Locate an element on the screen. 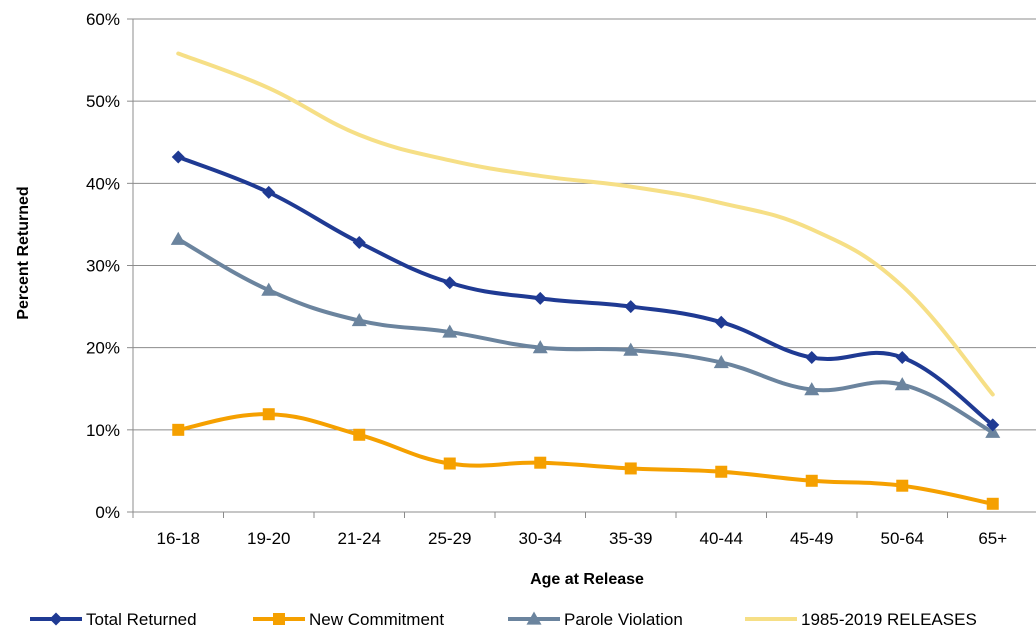 This screenshot has width=1036, height=631. y-tick-label-0: 0% is located at coordinates (107, 512).